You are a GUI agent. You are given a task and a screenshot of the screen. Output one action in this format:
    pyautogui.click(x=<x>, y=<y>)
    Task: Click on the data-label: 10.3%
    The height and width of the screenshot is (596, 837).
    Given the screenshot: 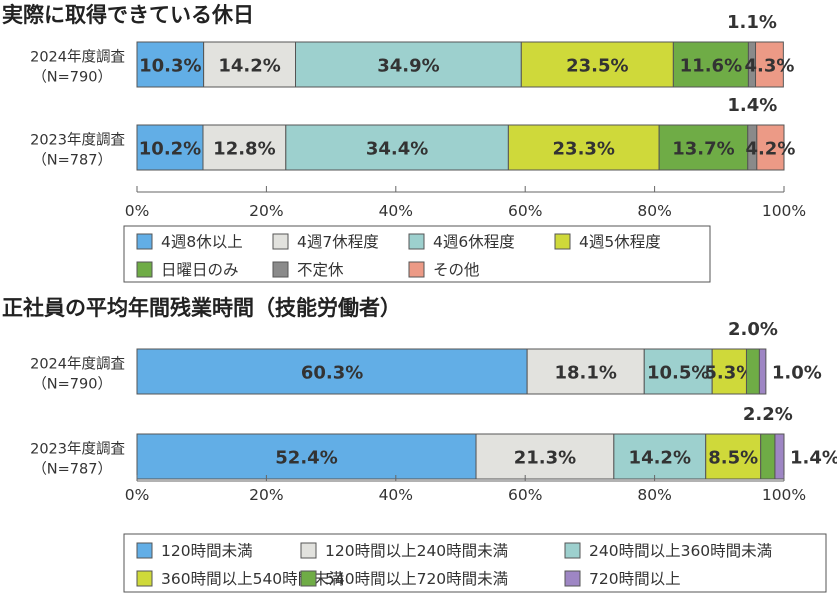 What is the action you would take?
    pyautogui.click(x=170, y=66)
    